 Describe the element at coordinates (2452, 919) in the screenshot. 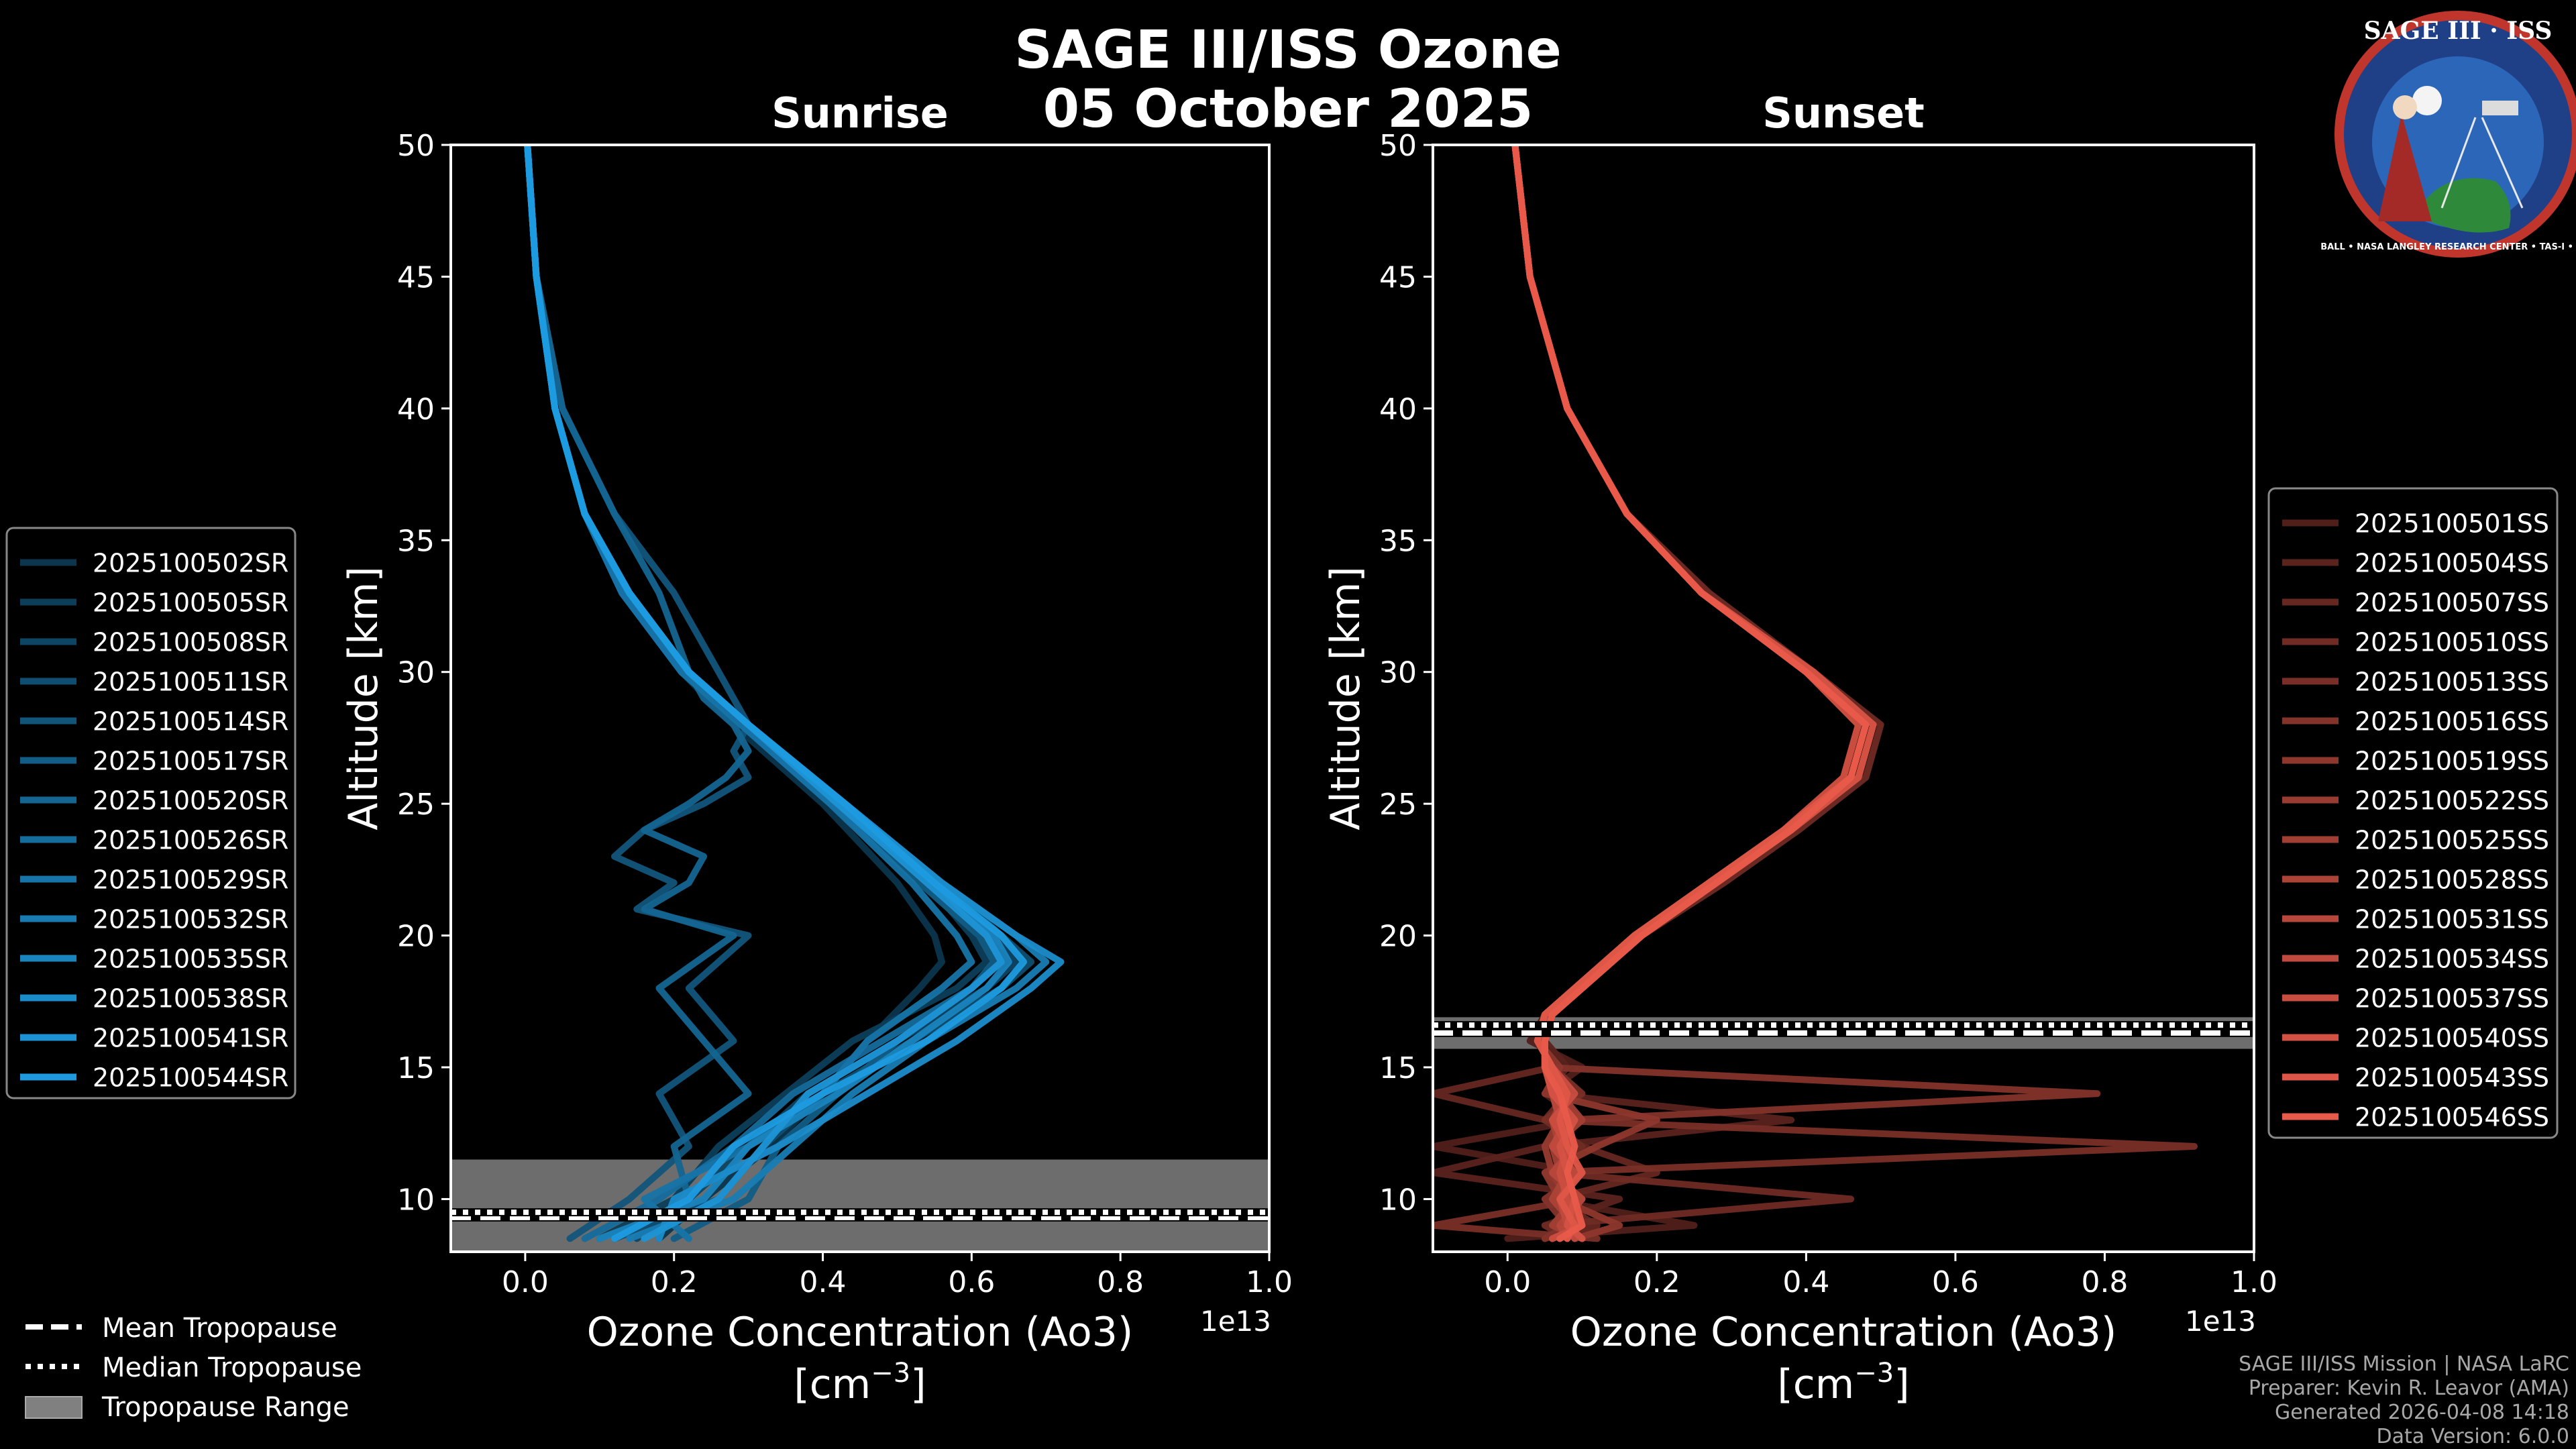

I see `sunset-legend-entry: 2025100531SS` at that location.